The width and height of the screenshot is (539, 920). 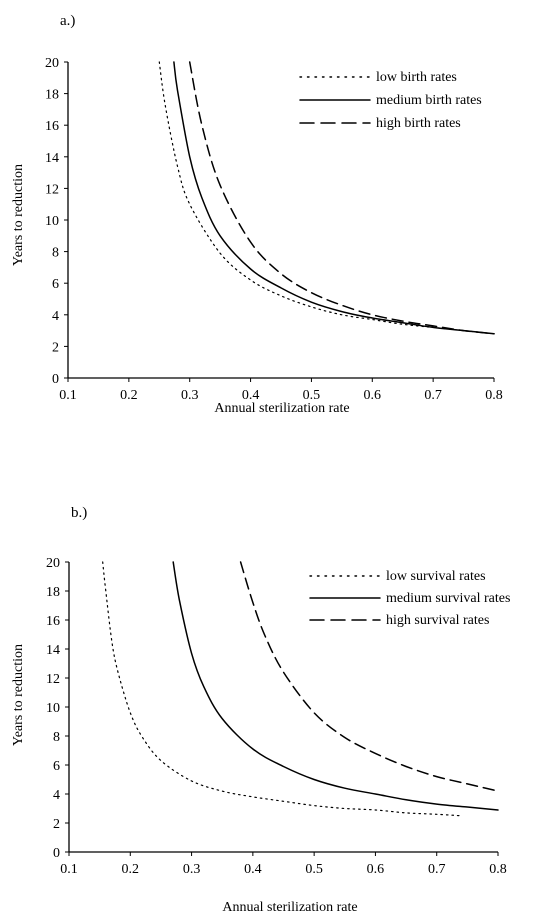 I want to click on panel-a-y-tick-label: 20, so click(x=52, y=63).